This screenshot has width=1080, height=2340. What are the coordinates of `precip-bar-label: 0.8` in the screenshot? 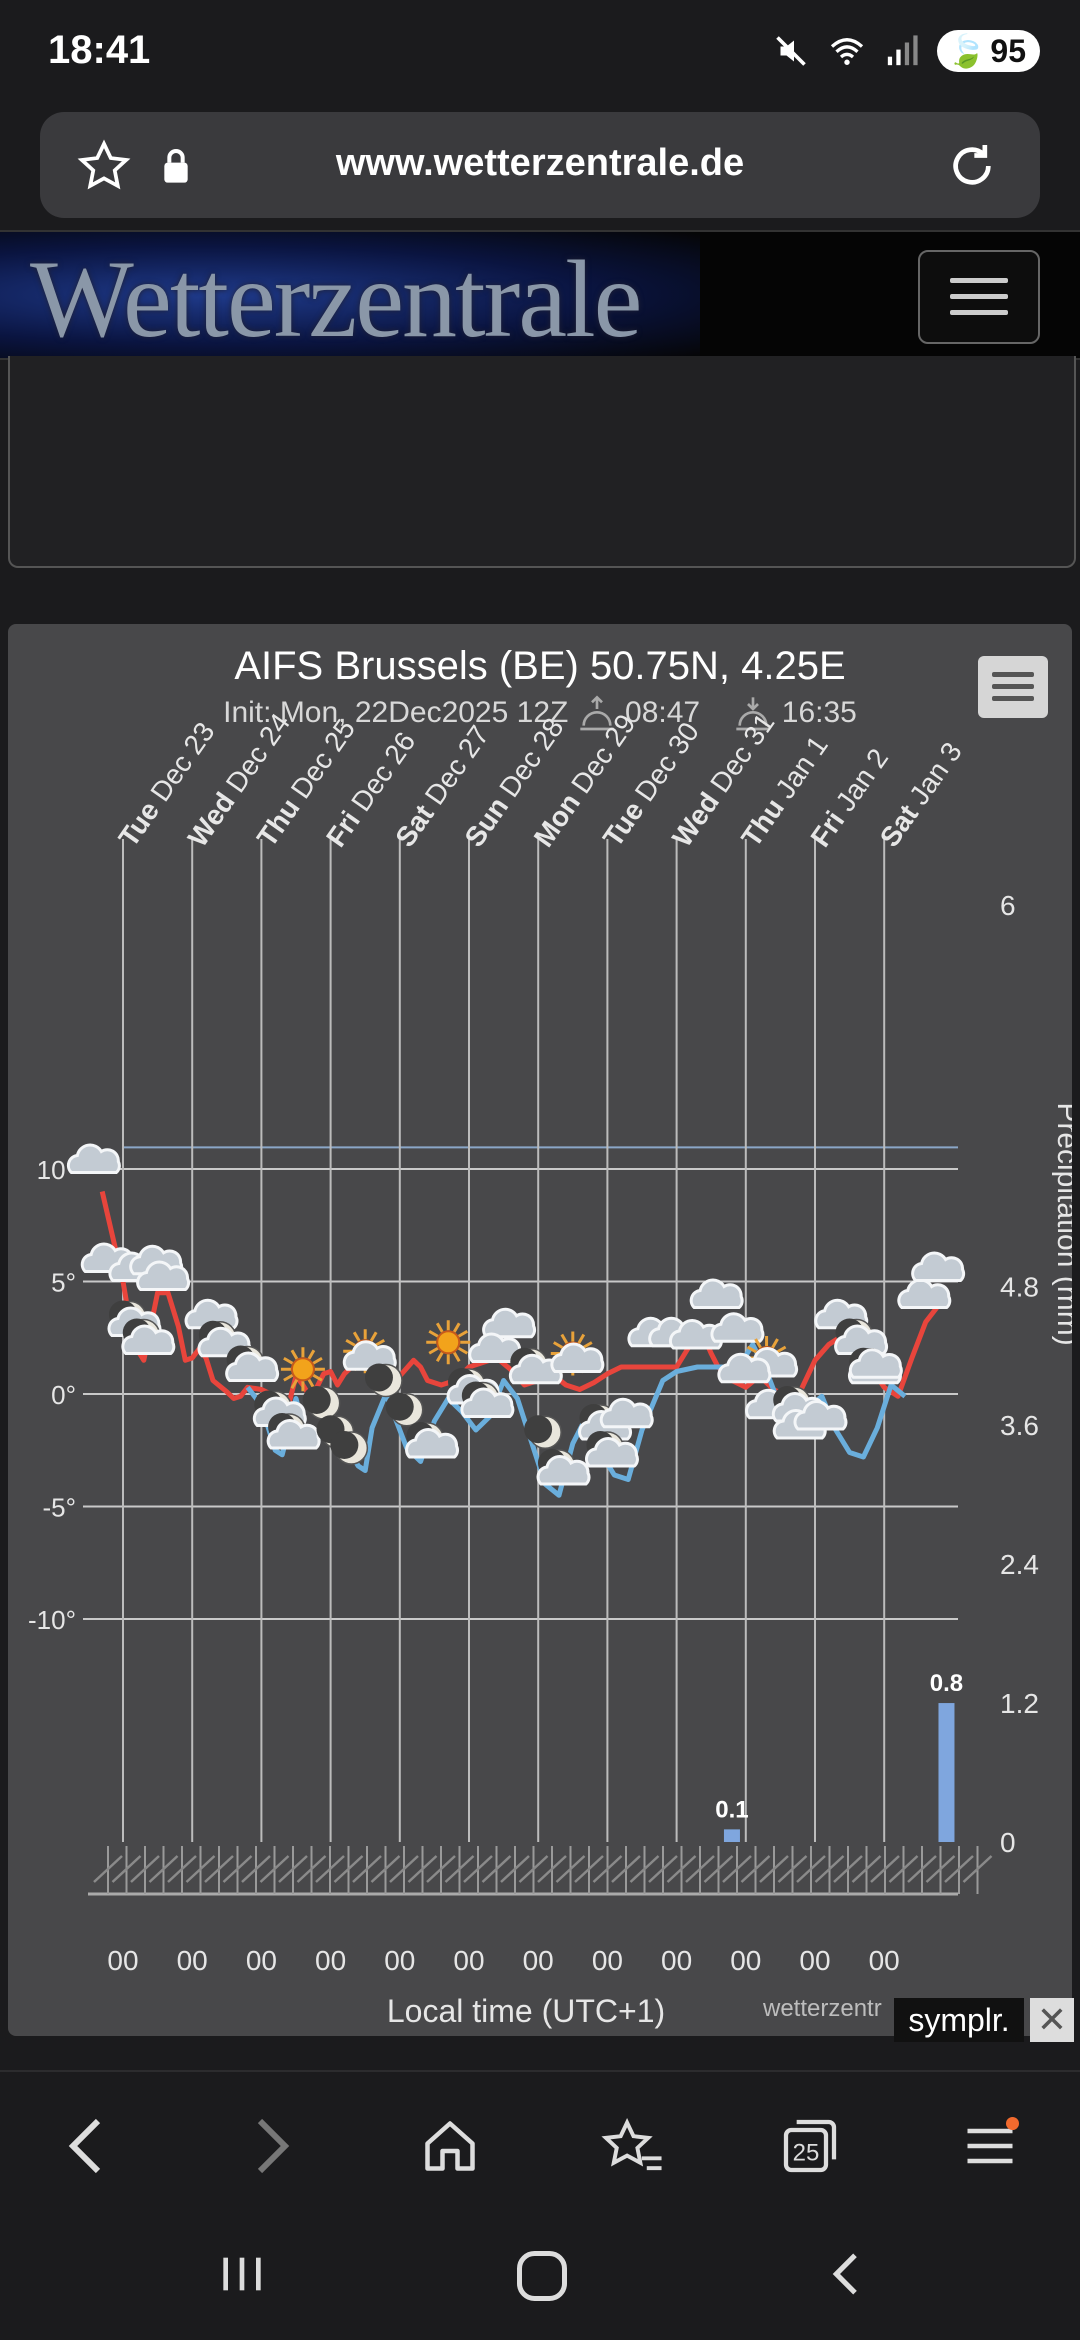 It's located at (946, 1683).